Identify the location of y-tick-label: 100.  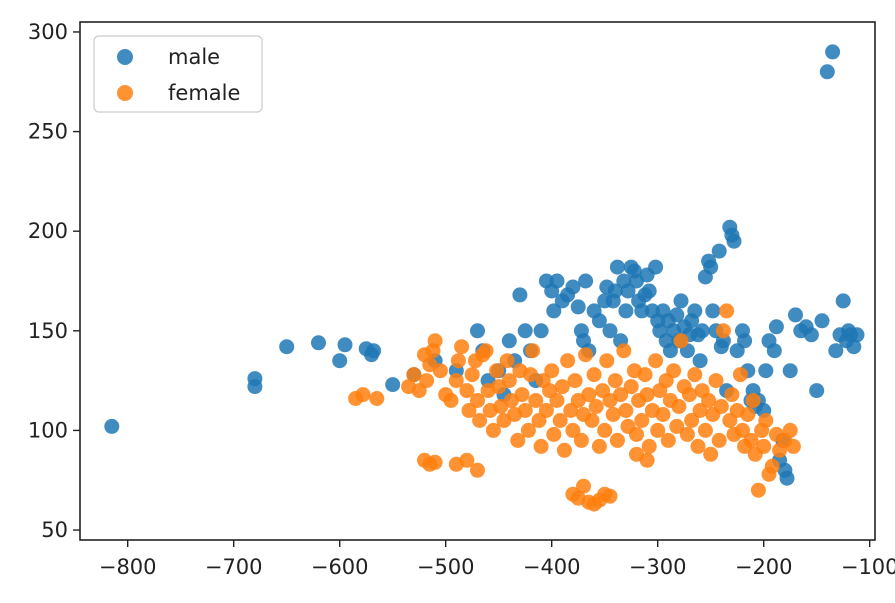
(48, 430).